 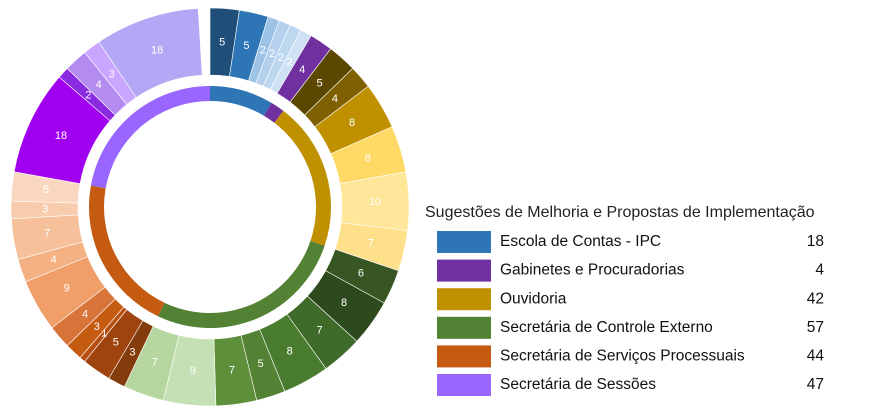 What do you see at coordinates (580, 241) in the screenshot?
I see `legend-label: Escola de Contas - IPC` at bounding box center [580, 241].